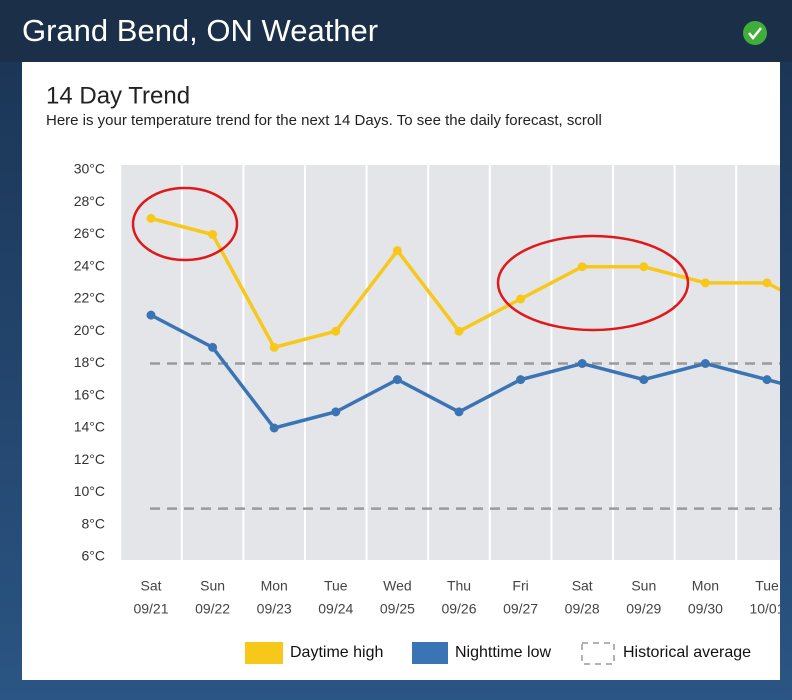  Describe the element at coordinates (687, 652) in the screenshot. I see `legend-label: Historical average` at that location.